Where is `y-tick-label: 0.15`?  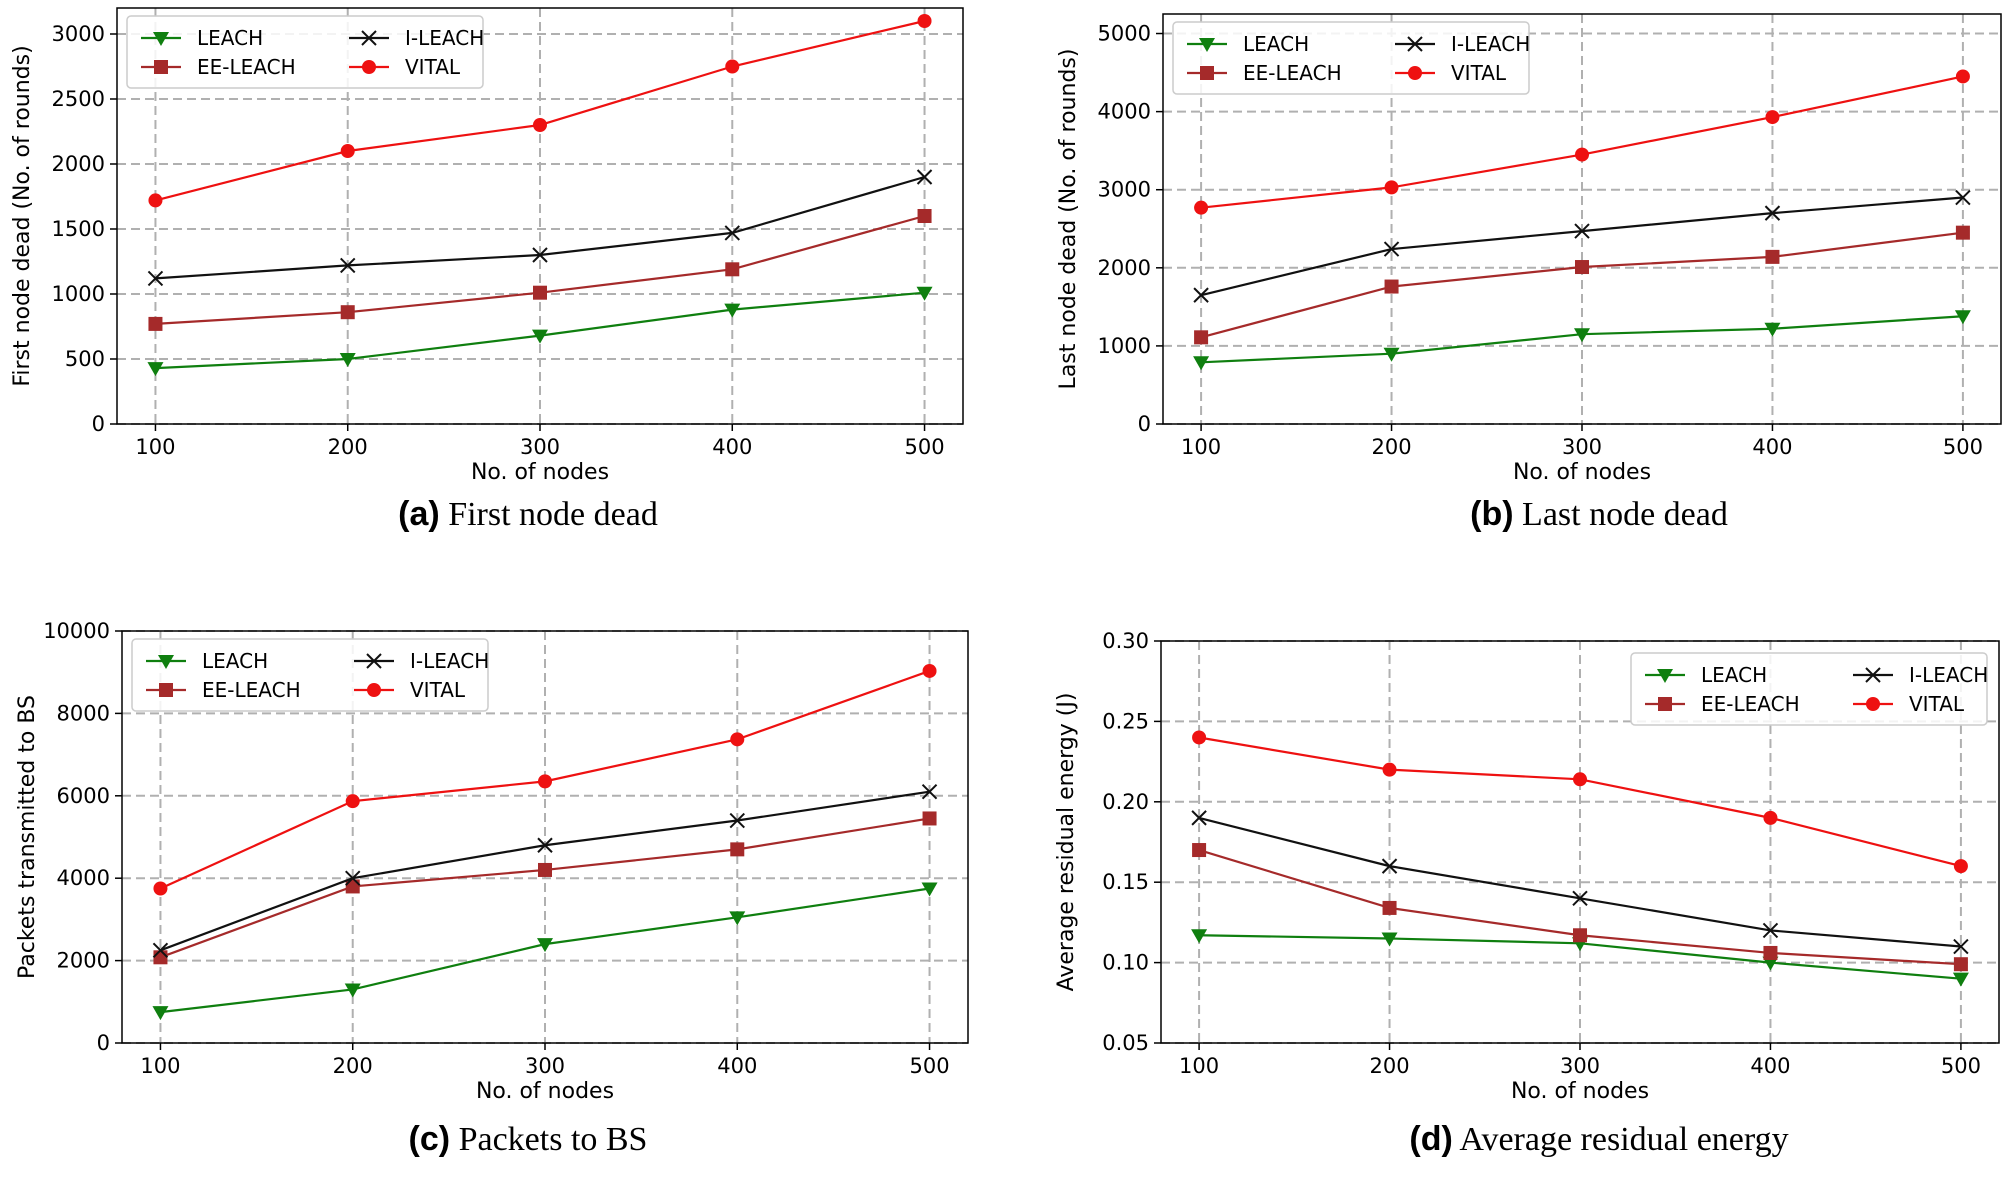
y-tick-label: 0.15 is located at coordinates (1125, 882).